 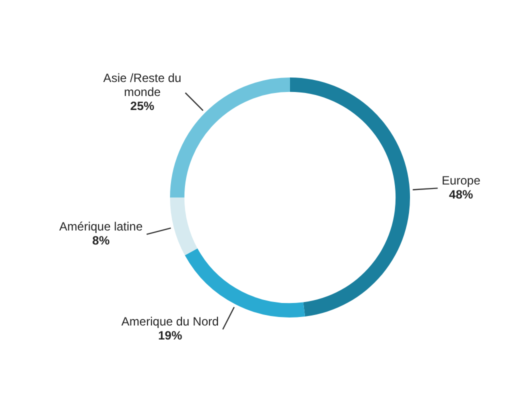 I want to click on data-label: 8%, so click(x=101, y=241).